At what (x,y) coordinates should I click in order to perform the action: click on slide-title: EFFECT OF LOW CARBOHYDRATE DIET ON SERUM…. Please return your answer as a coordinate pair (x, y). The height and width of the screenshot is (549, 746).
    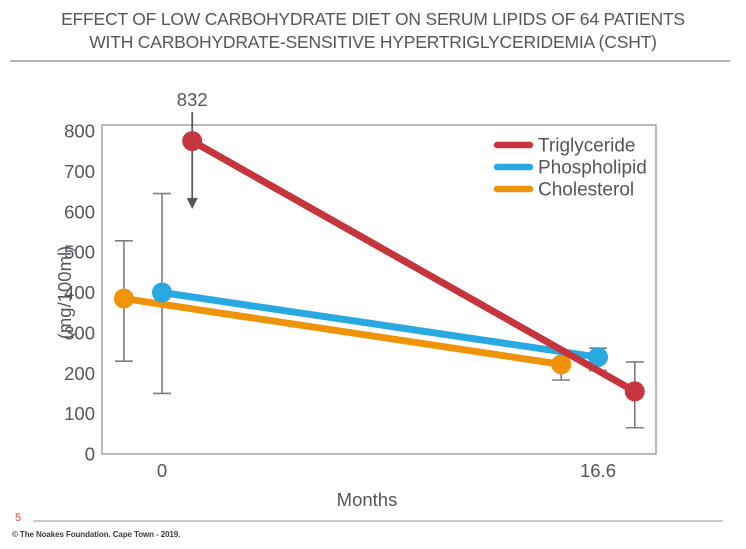
    Looking at the image, I should click on (373, 31).